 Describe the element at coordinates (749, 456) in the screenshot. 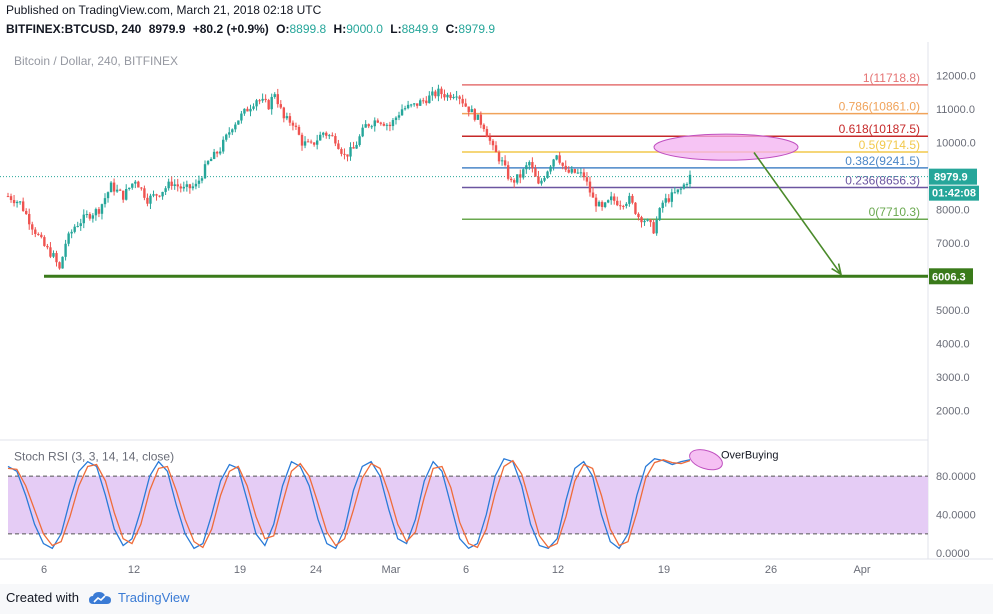

I see `overbuying-label: OverBuying` at that location.